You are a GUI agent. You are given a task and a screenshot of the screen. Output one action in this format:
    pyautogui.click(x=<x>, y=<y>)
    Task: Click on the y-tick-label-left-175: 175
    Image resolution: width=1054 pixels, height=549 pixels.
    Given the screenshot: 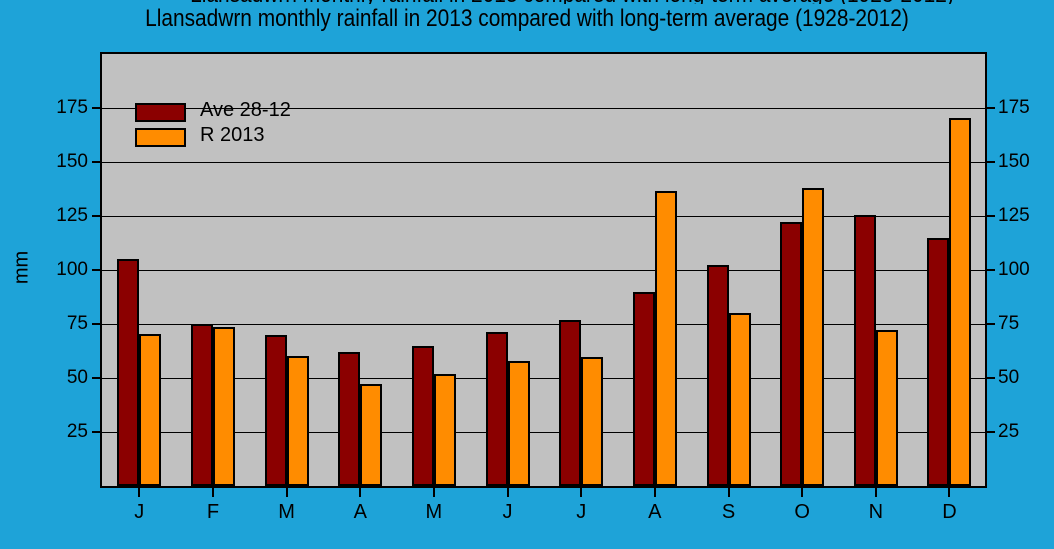 What is the action you would take?
    pyautogui.click(x=72, y=107)
    